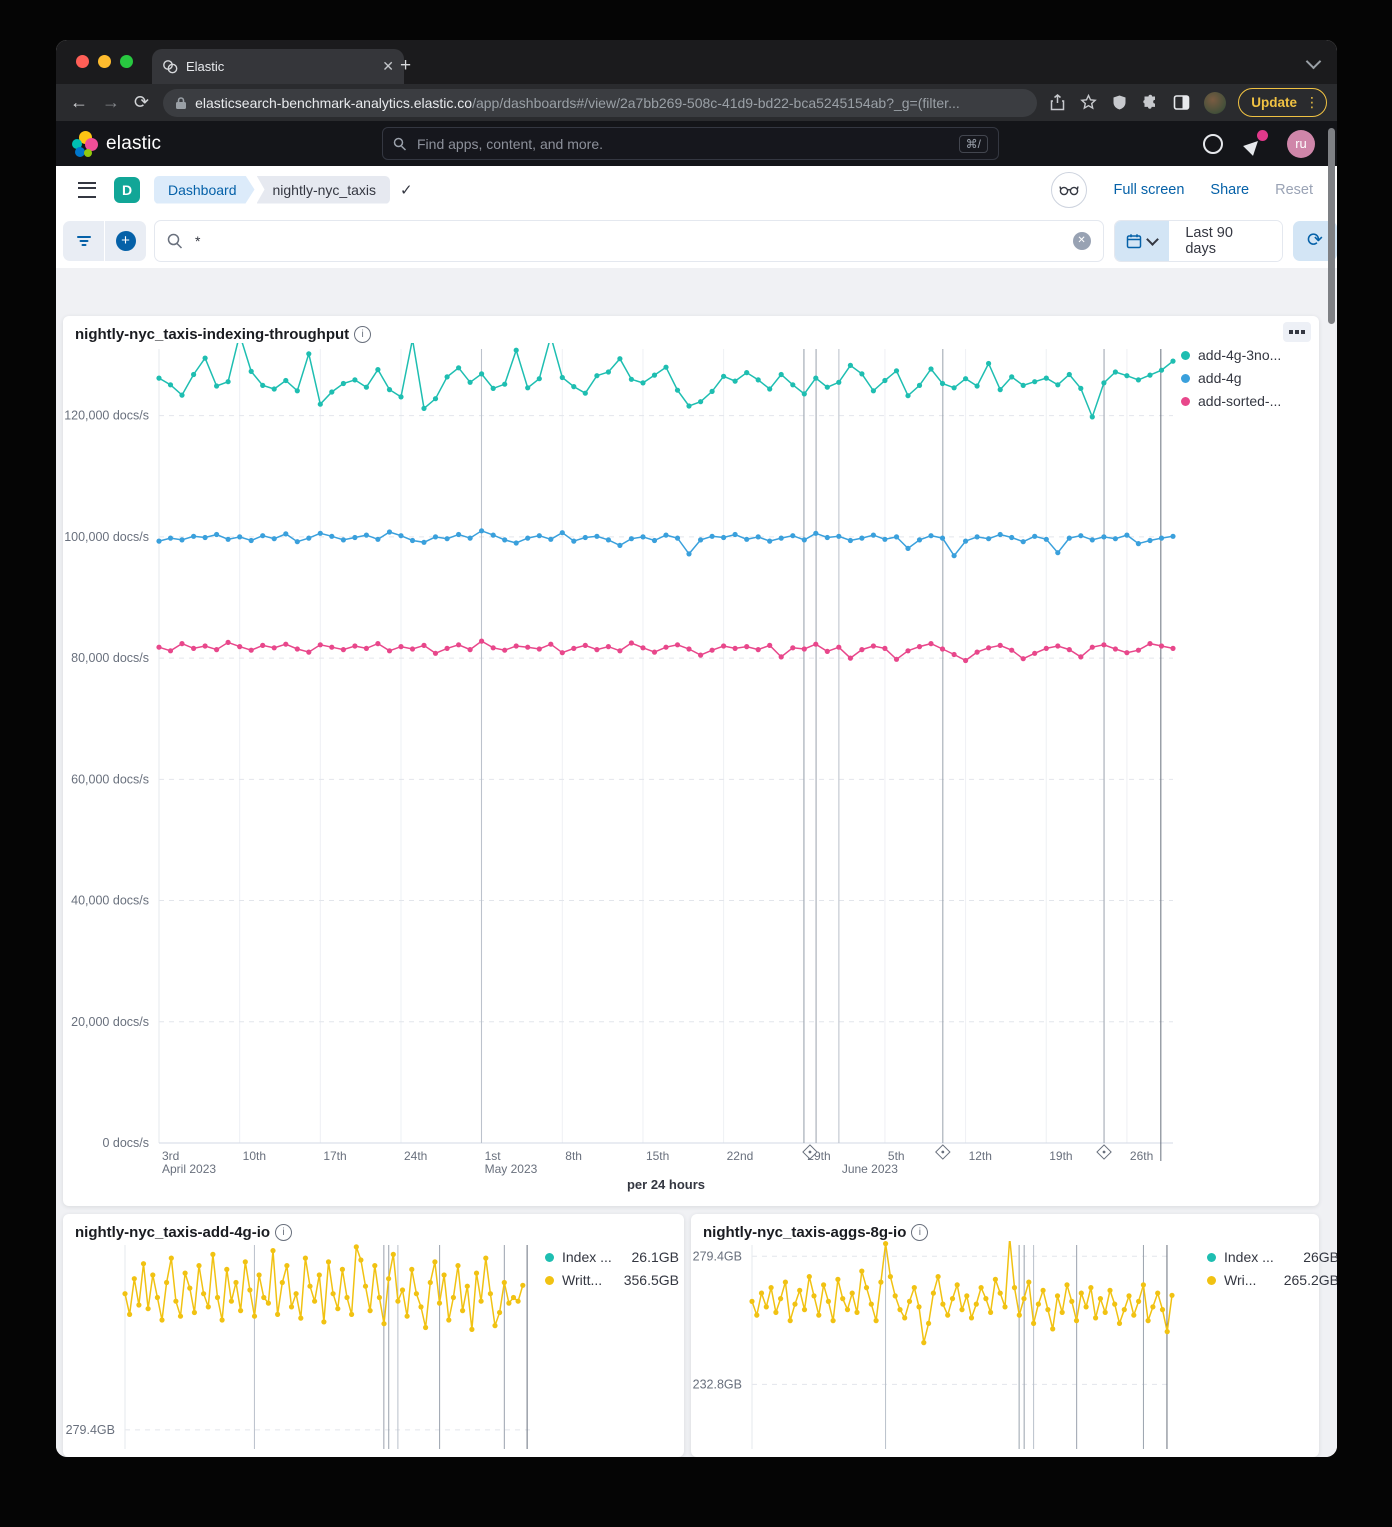 This screenshot has height=1527, width=1392. I want to click on panel-title: nightly-nyc_taxis-aggs-8g-io, so click(805, 1232).